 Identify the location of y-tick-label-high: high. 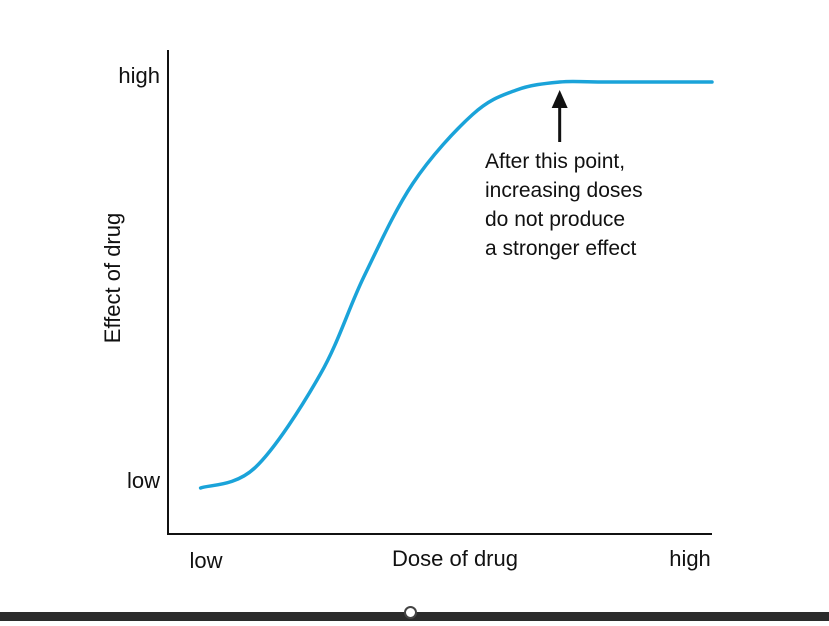
(139, 75).